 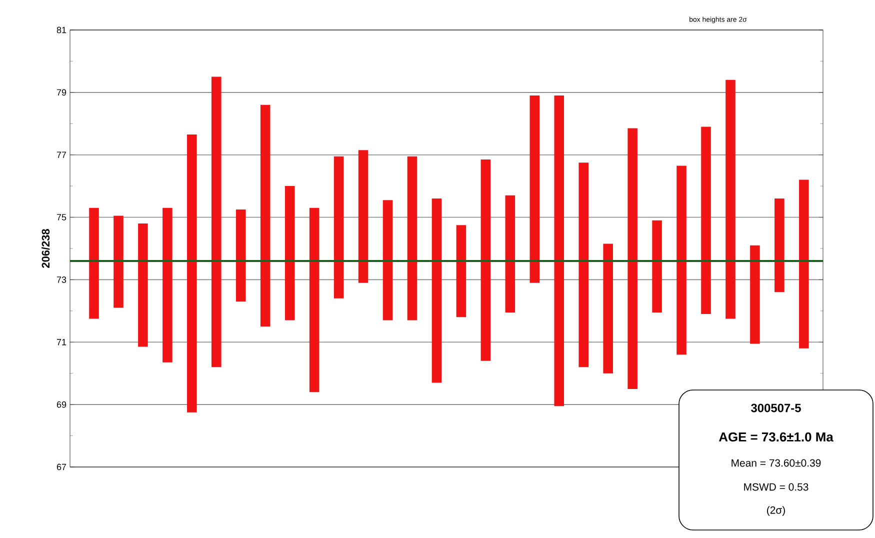 What do you see at coordinates (61, 404) in the screenshot?
I see `y-tick-label: 69` at bounding box center [61, 404].